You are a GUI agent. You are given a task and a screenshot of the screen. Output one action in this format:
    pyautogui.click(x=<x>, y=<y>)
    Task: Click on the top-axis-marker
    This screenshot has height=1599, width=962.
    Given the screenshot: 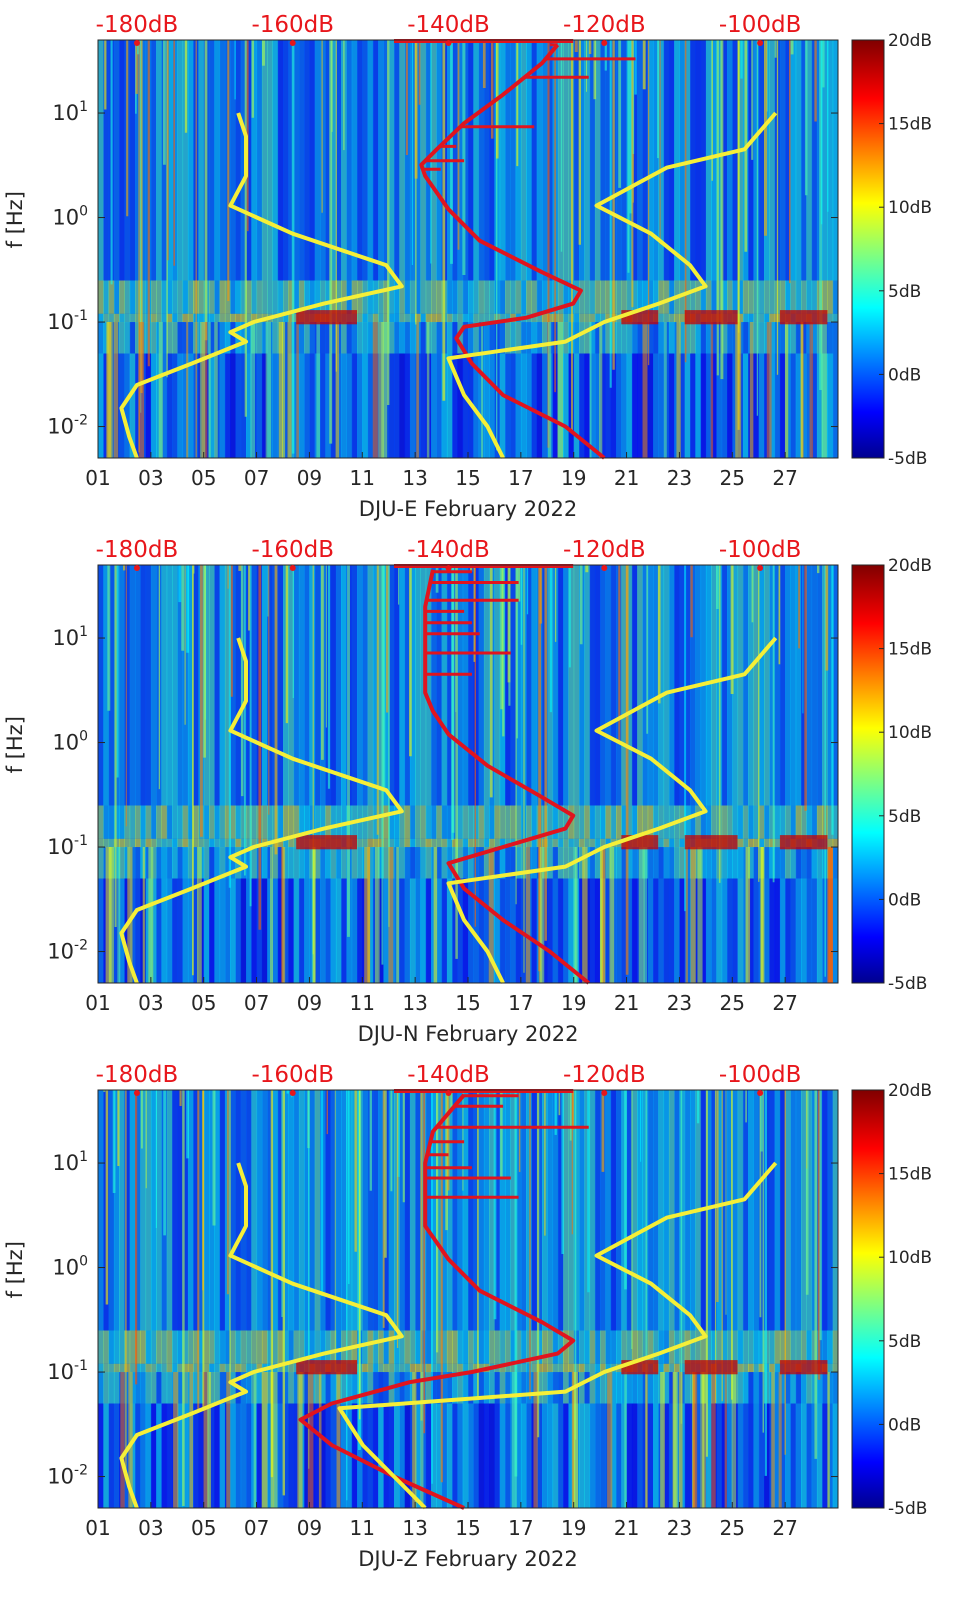 What is the action you would take?
    pyautogui.click(x=760, y=1093)
    